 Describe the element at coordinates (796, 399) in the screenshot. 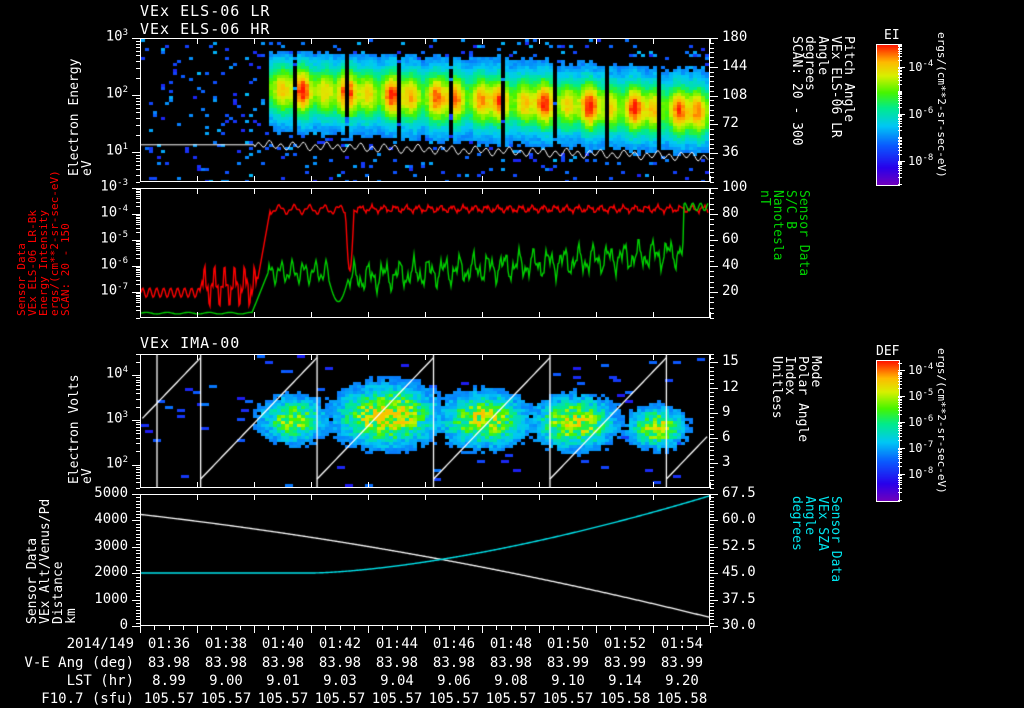

I see `panel3-right-axis-label: Mode Polar Angle Index Unitless` at that location.